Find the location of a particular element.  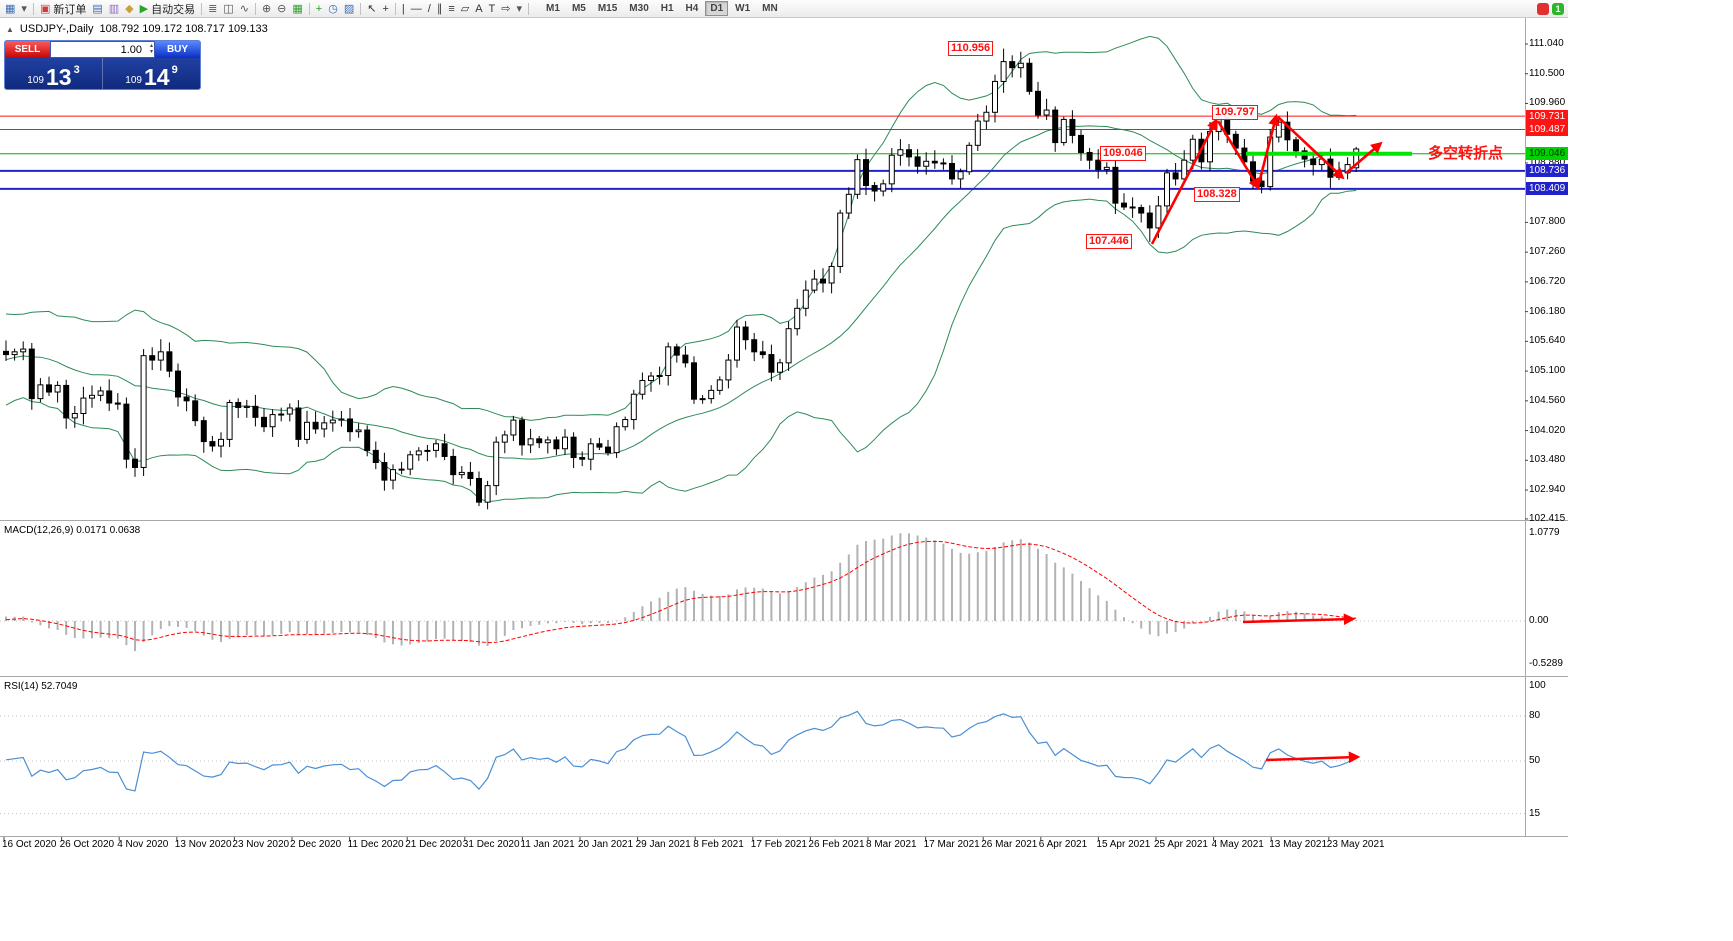

time-axis-label: 25 Apr 2021 is located at coordinates (1181, 844).